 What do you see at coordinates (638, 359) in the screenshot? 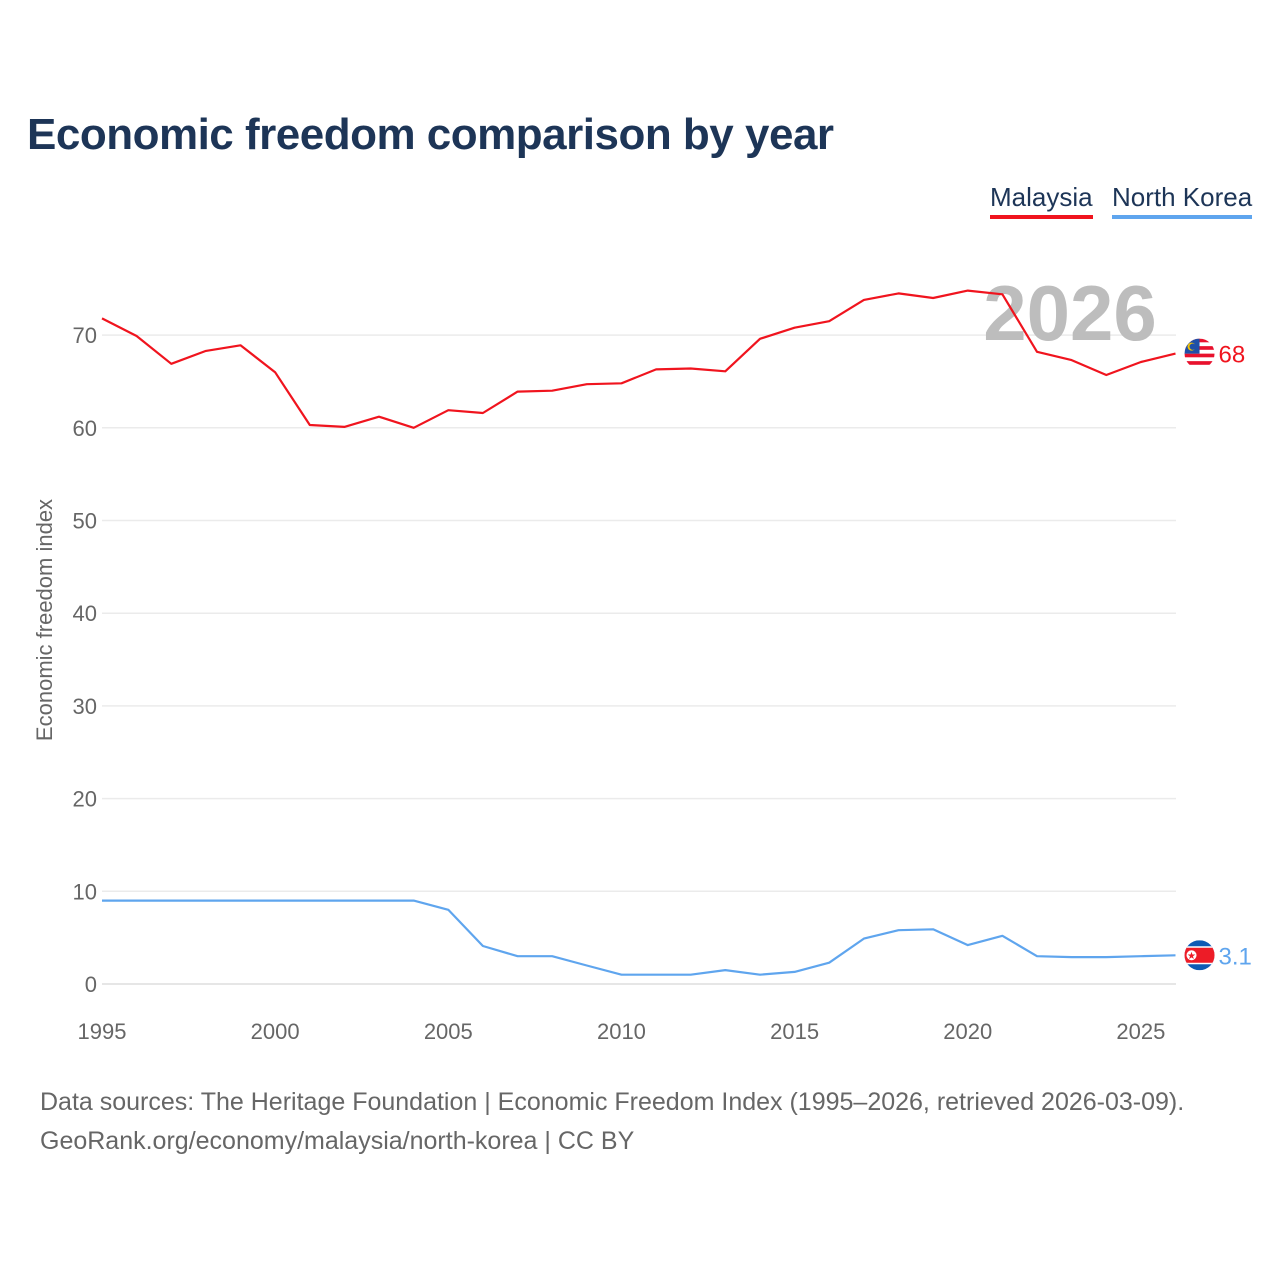
I see `series-line-malaysia` at bounding box center [638, 359].